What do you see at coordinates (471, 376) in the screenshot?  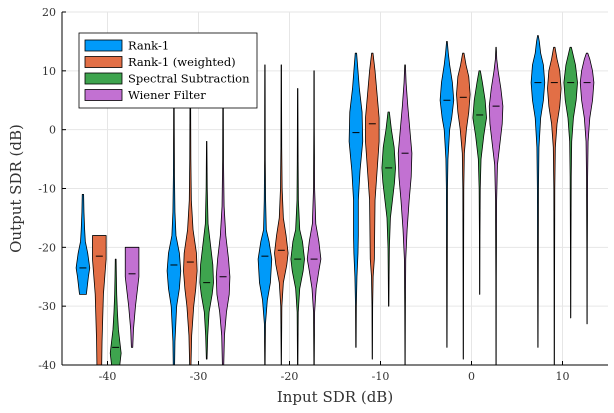 I see `x-tick-label: 0` at bounding box center [471, 376].